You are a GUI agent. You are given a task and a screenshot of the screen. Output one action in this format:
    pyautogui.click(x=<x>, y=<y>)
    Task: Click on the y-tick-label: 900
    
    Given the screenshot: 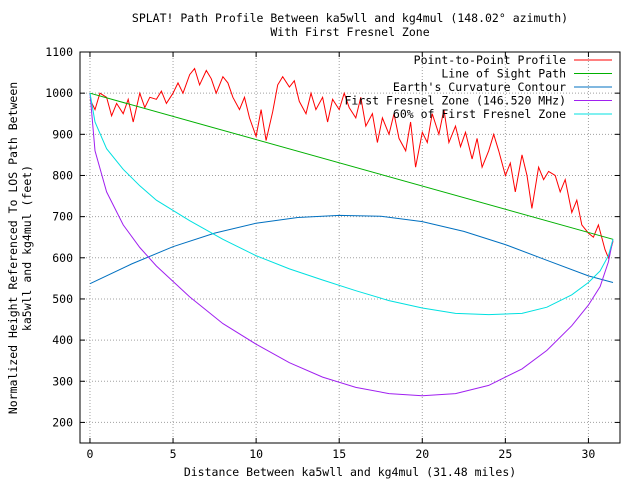 What is the action you would take?
    pyautogui.click(x=62, y=134)
    